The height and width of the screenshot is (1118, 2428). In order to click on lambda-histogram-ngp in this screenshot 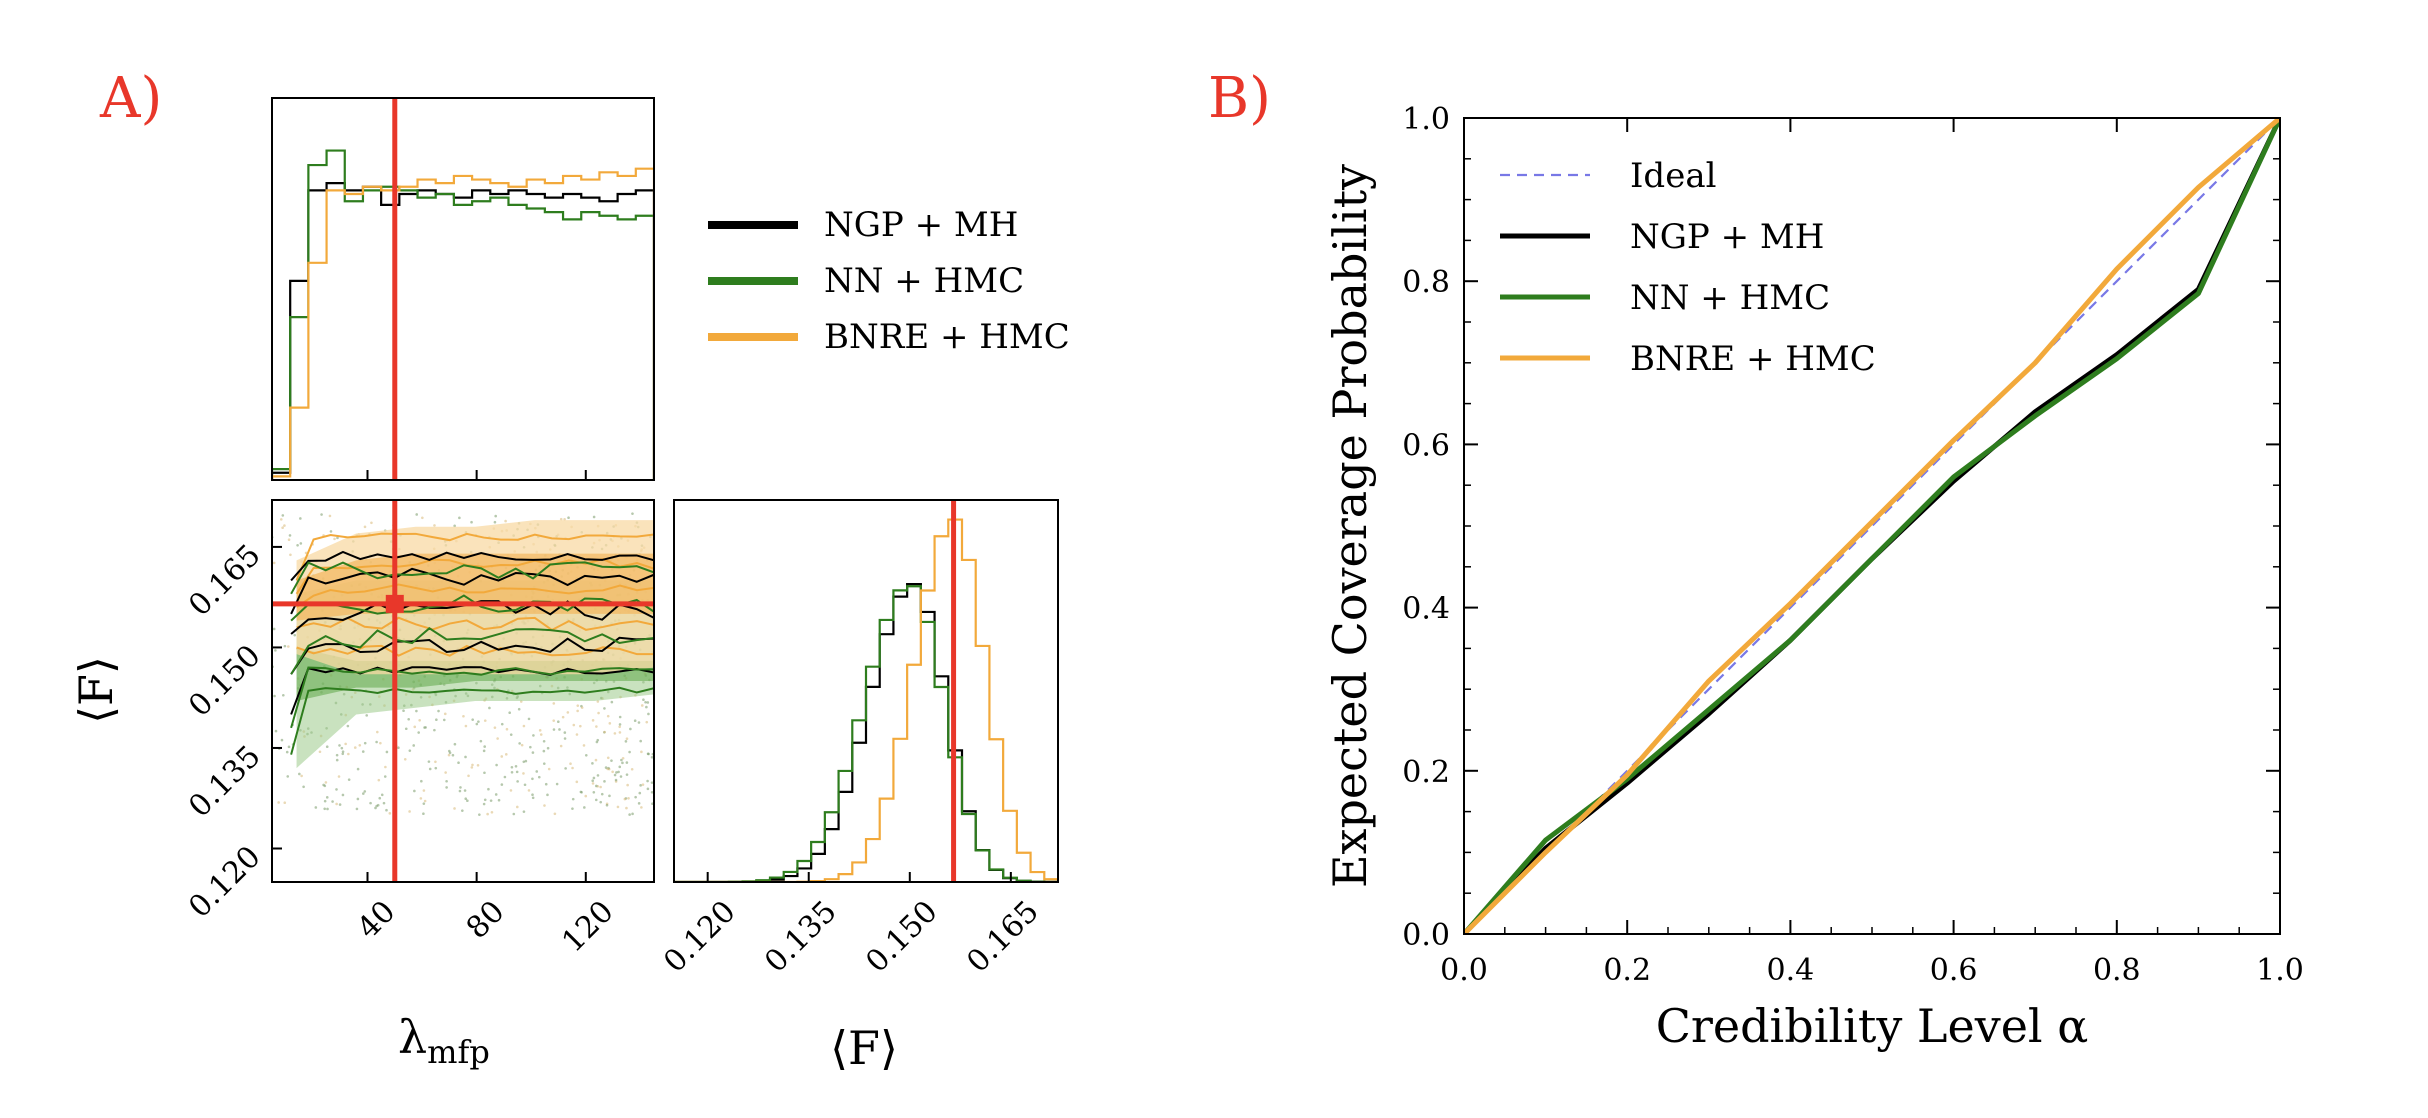, I will do `click(463, 331)`.